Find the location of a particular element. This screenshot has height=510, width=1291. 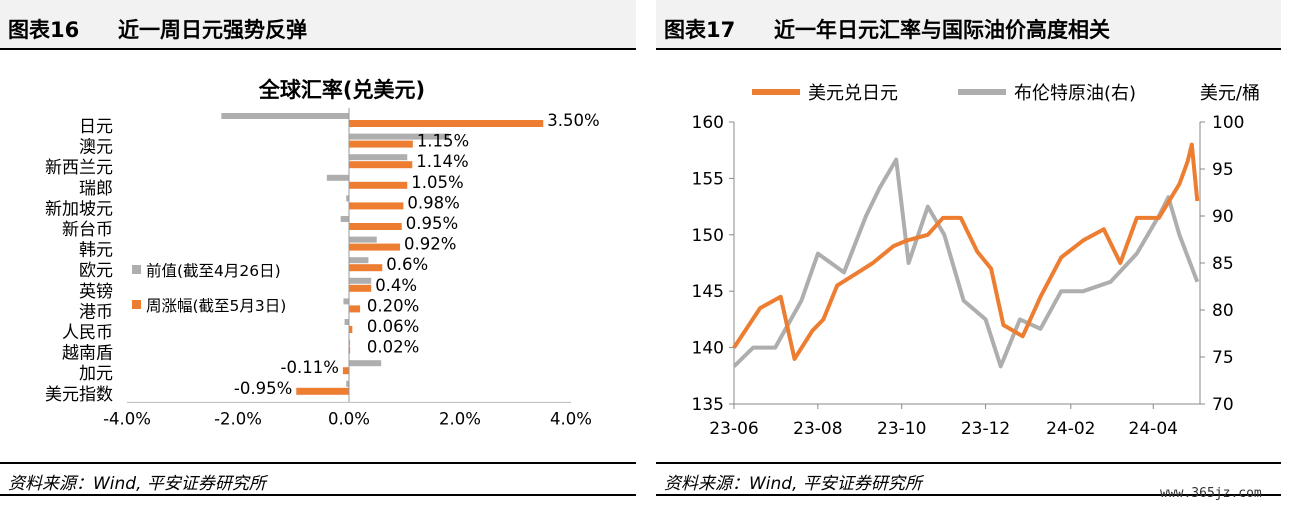

data-label: 1.05% is located at coordinates (437, 182).